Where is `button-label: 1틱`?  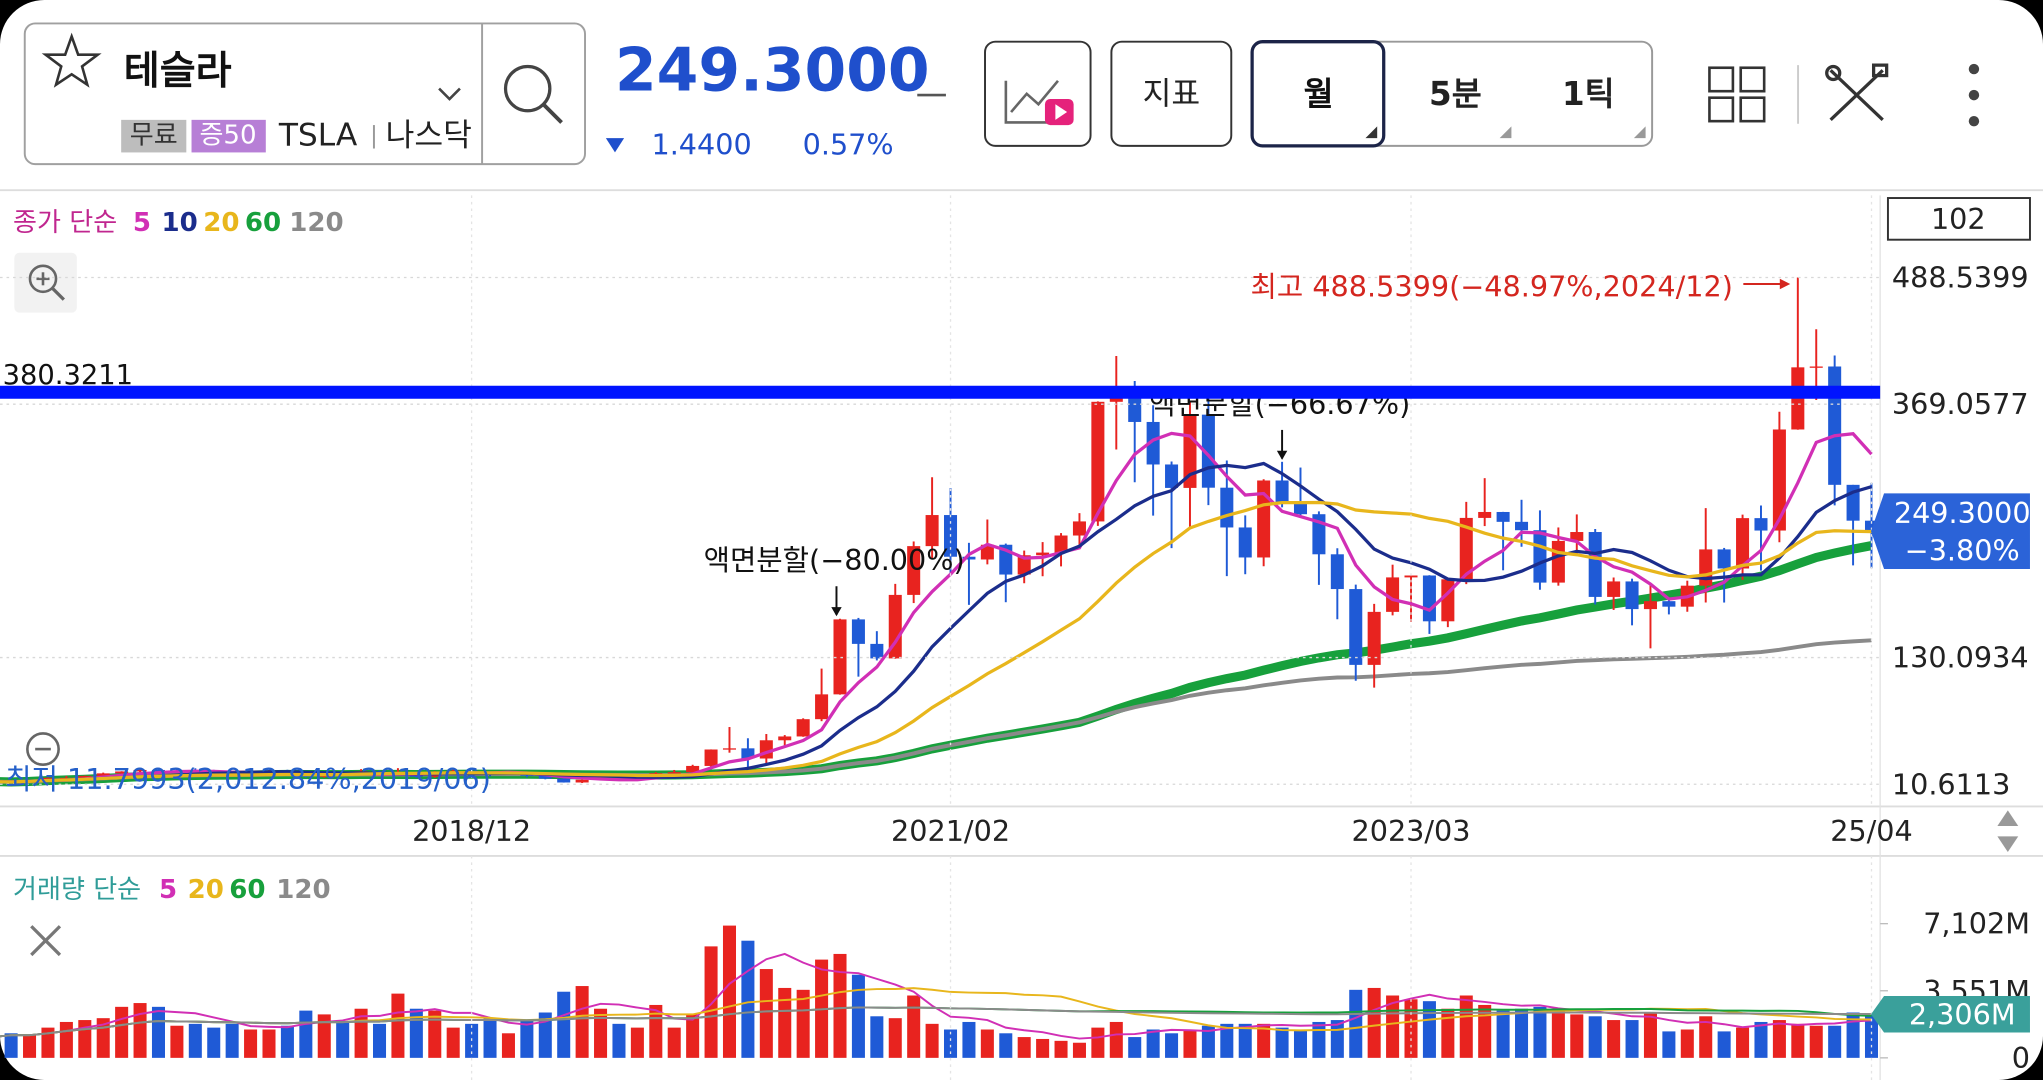 button-label: 1틱 is located at coordinates (1588, 94).